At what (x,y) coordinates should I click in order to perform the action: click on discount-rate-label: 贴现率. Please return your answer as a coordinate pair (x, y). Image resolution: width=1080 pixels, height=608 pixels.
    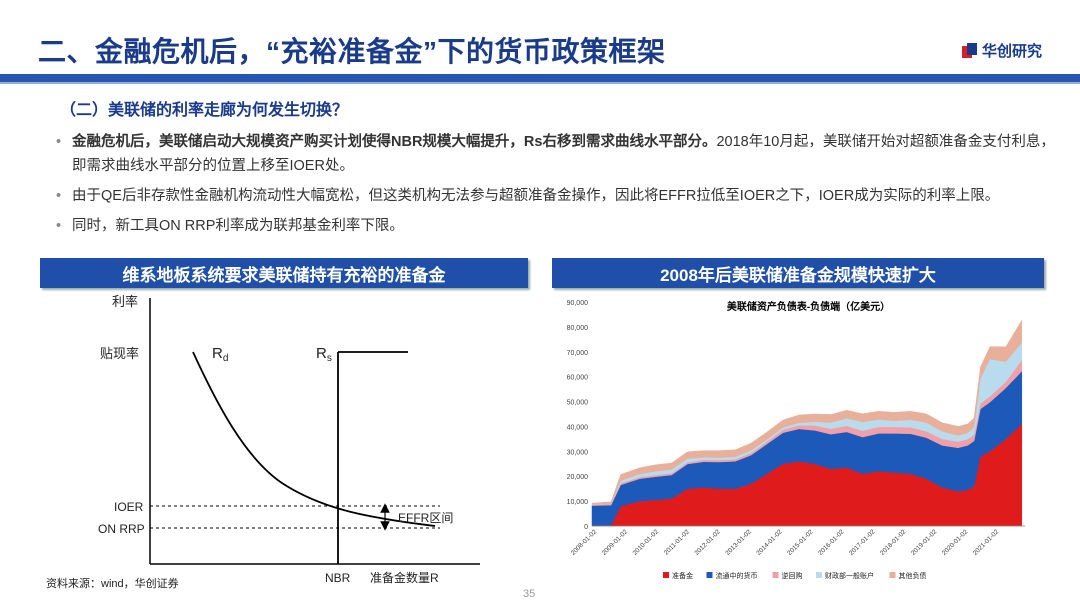
    Looking at the image, I should click on (119, 353).